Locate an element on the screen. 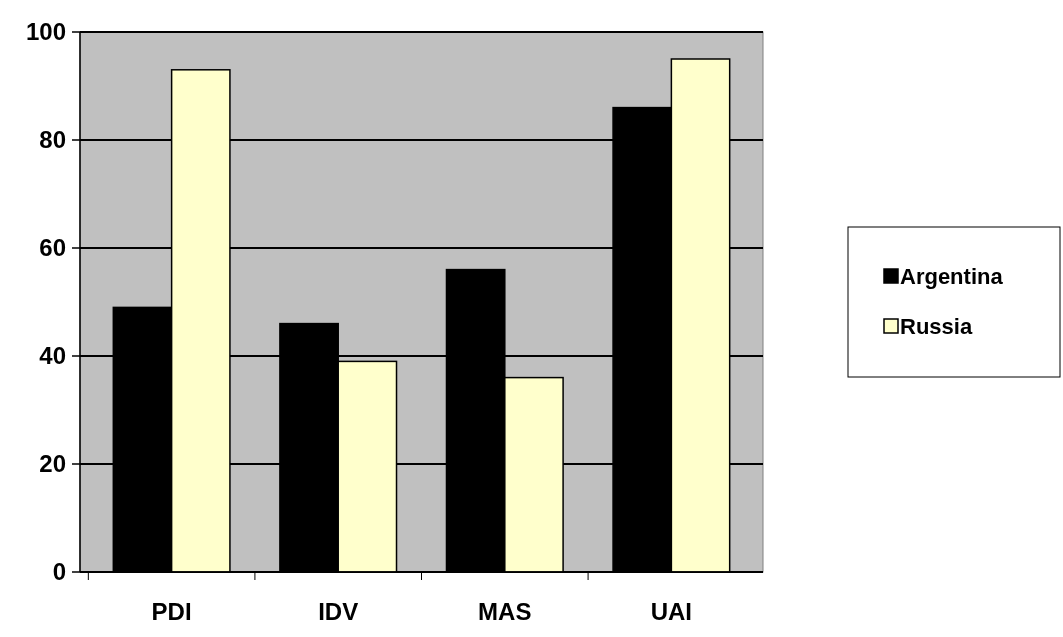 The image size is (1063, 637). y-tick-label: 20 is located at coordinates (52, 464).